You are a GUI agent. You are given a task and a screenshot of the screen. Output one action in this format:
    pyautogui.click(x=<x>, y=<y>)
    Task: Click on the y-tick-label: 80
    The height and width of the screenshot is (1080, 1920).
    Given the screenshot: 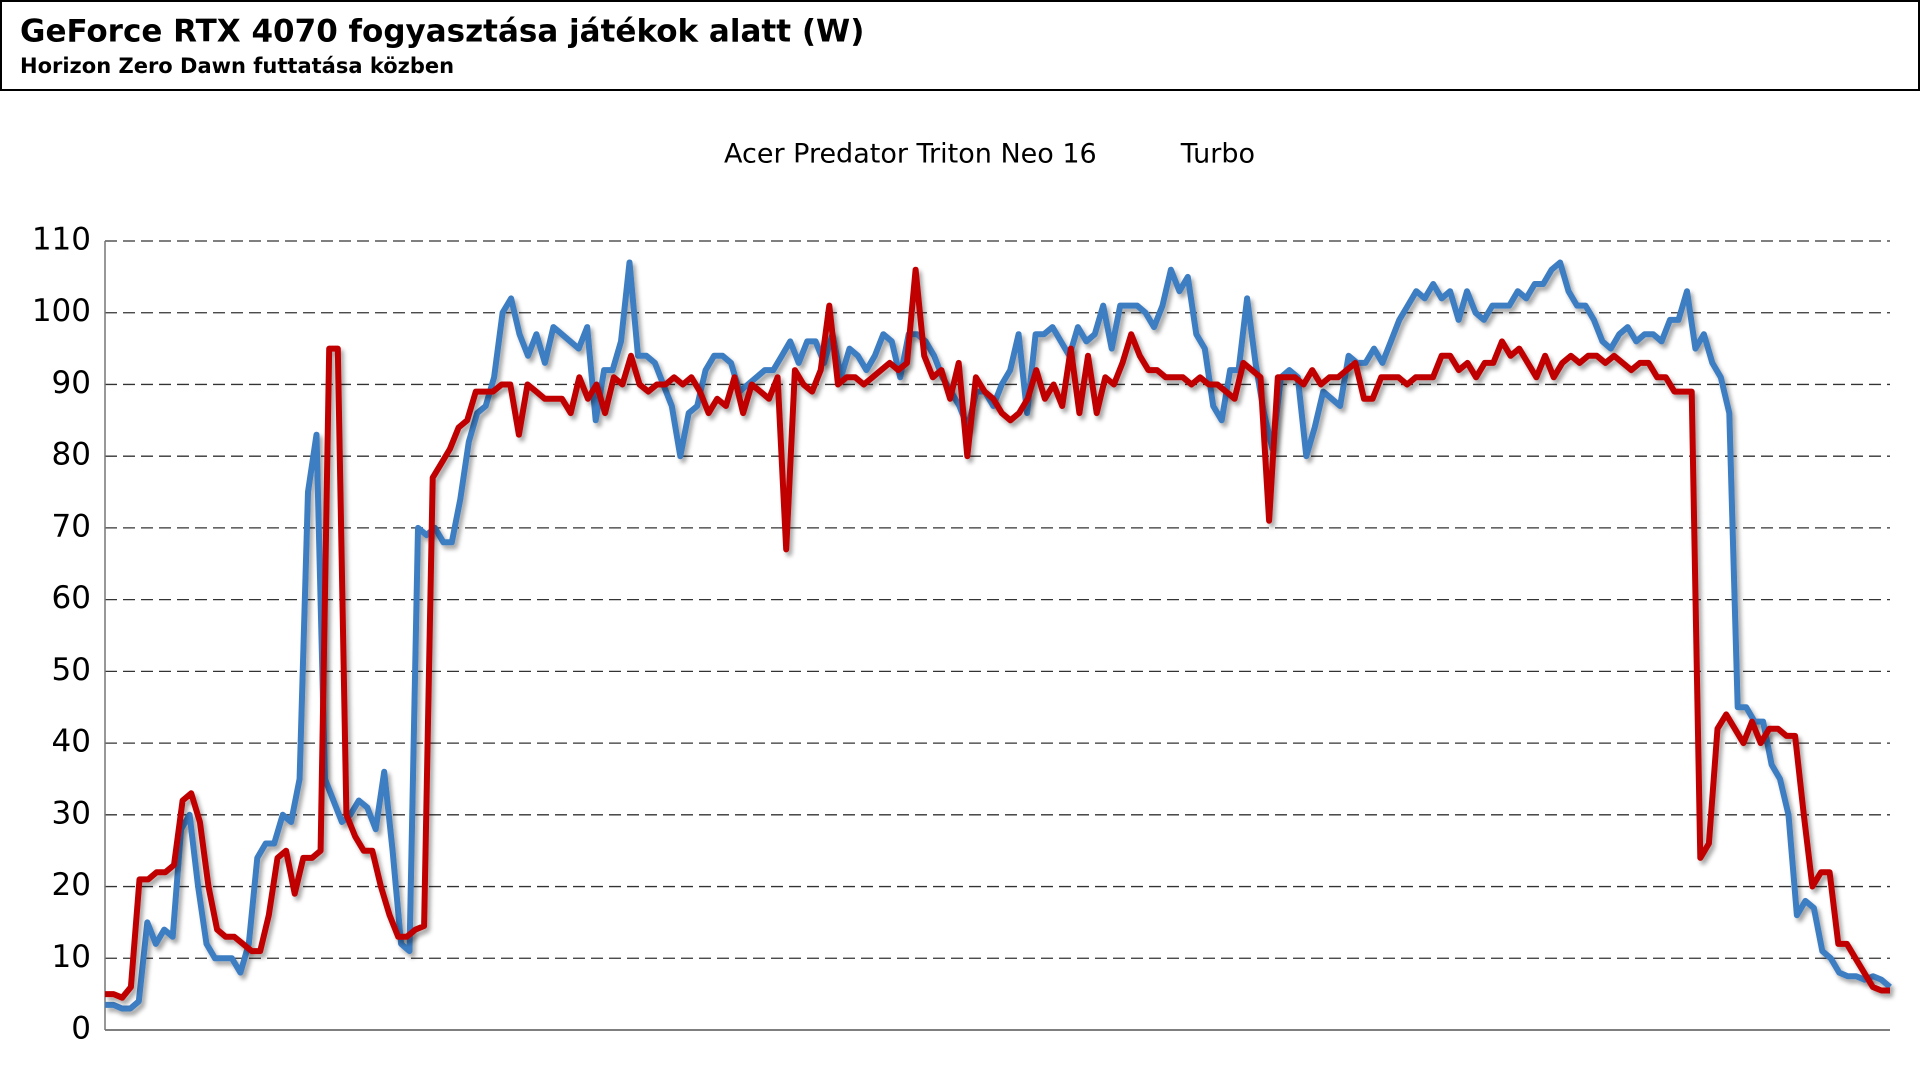 What is the action you would take?
    pyautogui.click(x=71, y=455)
    